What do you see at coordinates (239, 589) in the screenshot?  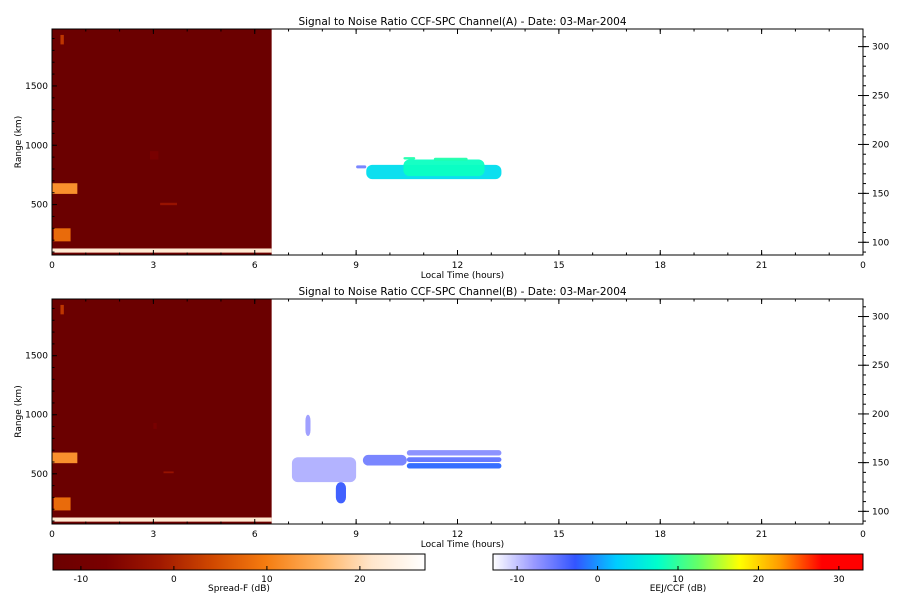 I see `colorbar-label: Spread-F (dB)` at bounding box center [239, 589].